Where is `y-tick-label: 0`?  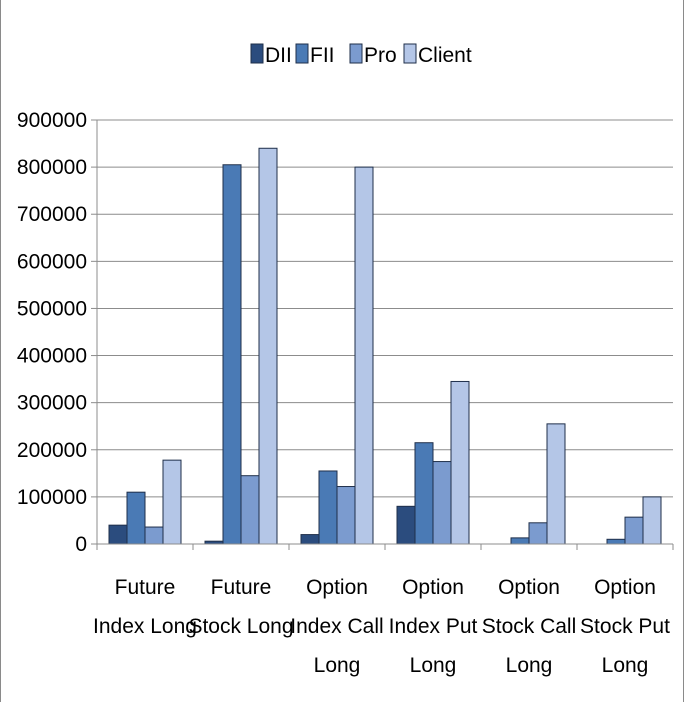
y-tick-label: 0 is located at coordinates (81, 544).